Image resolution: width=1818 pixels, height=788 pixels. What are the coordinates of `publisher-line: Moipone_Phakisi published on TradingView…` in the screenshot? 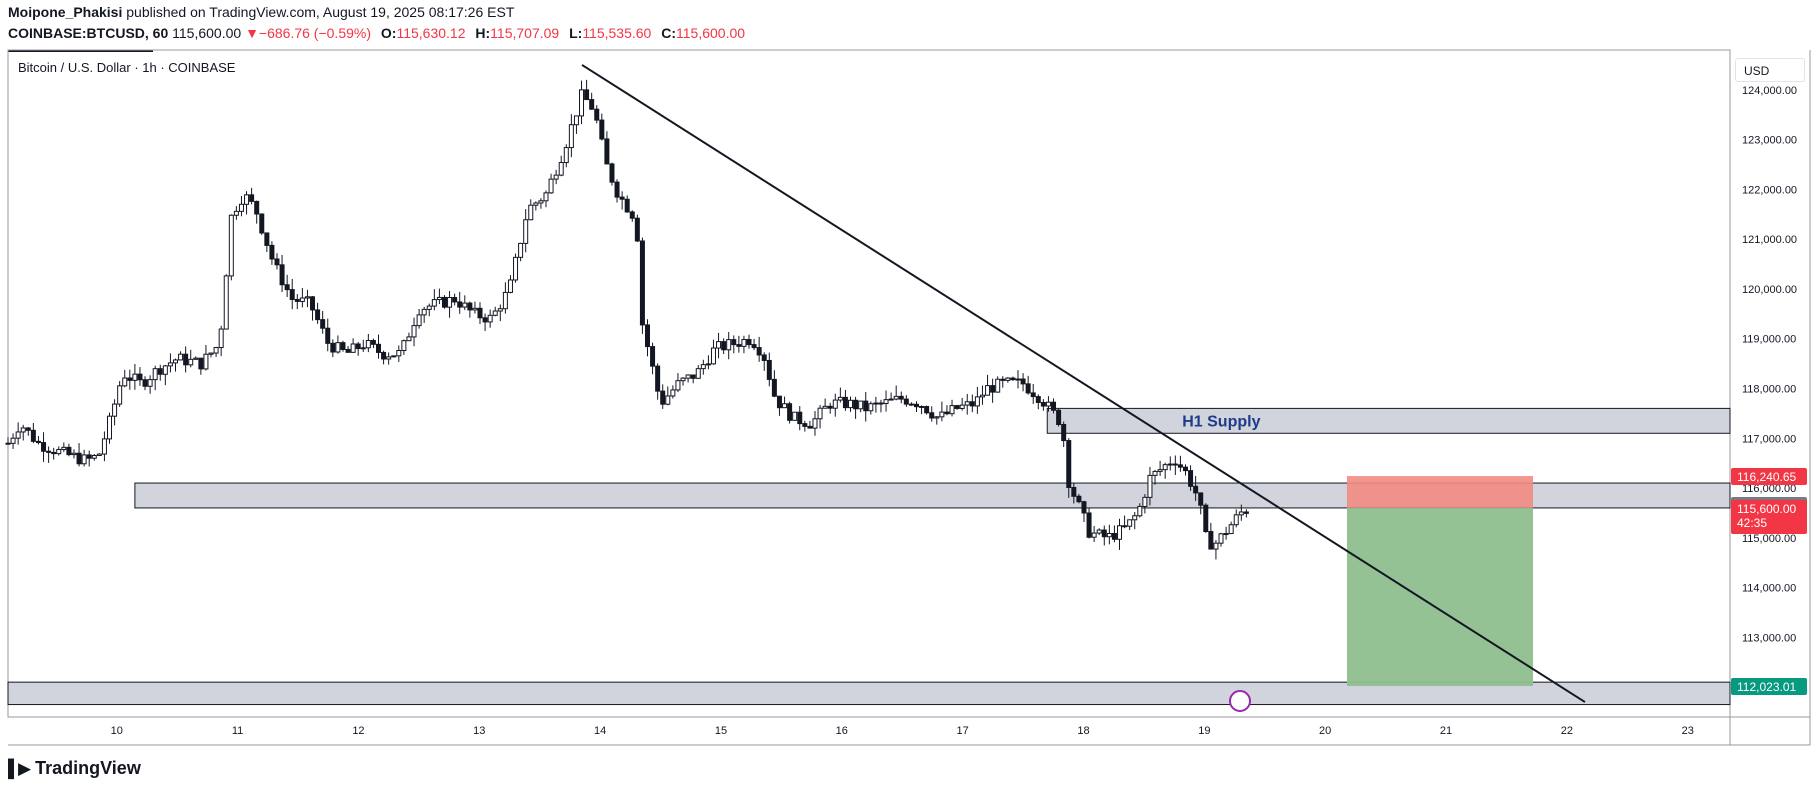 It's located at (261, 12).